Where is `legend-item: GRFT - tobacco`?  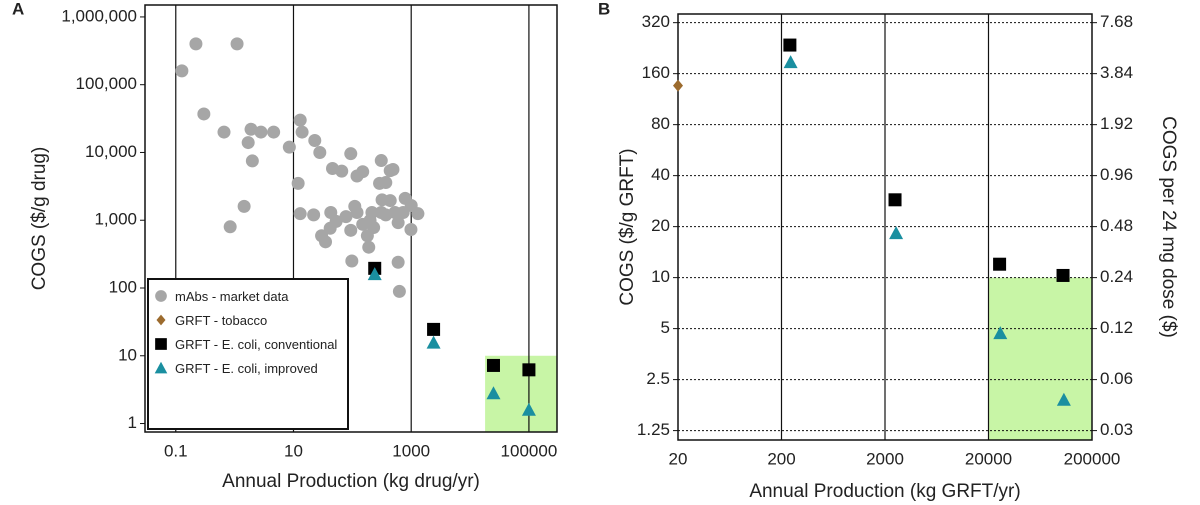
legend-item: GRFT - tobacco is located at coordinates (248, 320).